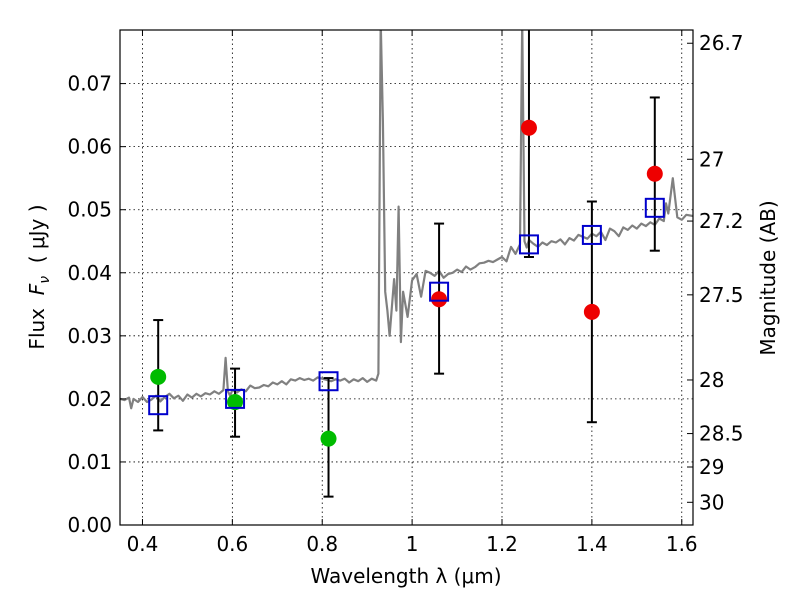  Describe the element at coordinates (711, 159) in the screenshot. I see `y2-tick-label: 27` at that location.